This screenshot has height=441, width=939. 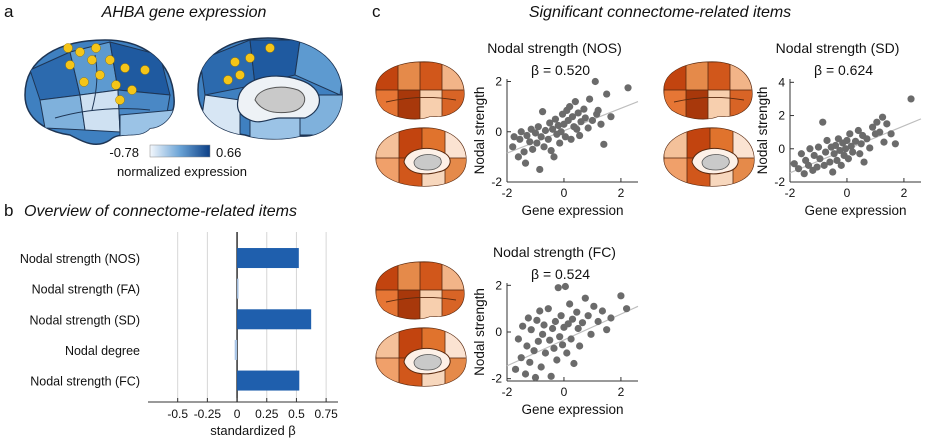 I want to click on y-tick-label: 0, so click(x=498, y=132).